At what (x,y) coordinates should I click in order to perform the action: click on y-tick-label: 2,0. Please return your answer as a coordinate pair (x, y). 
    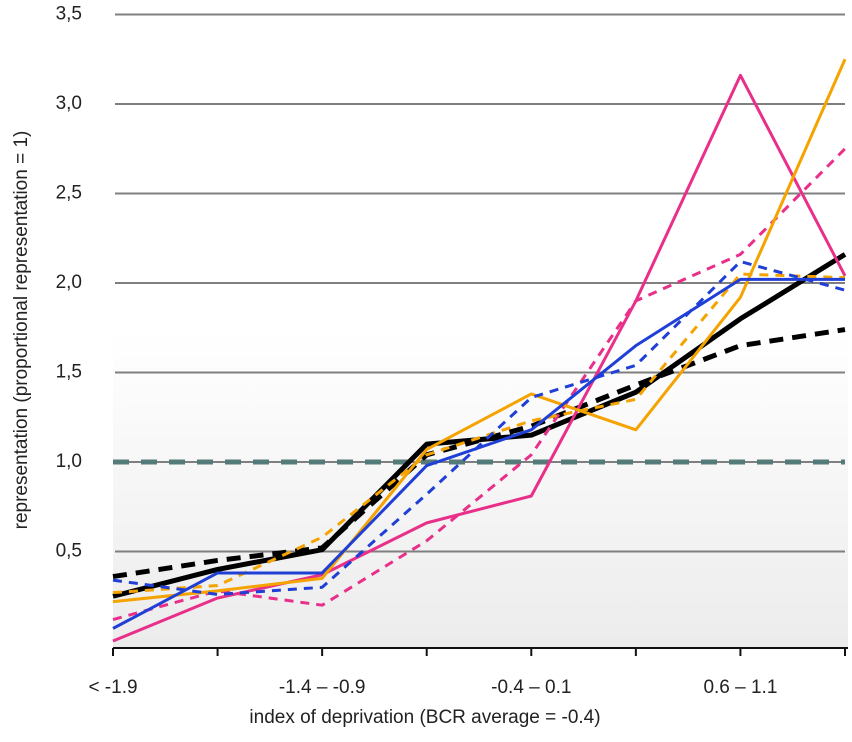
    Looking at the image, I should click on (69, 282).